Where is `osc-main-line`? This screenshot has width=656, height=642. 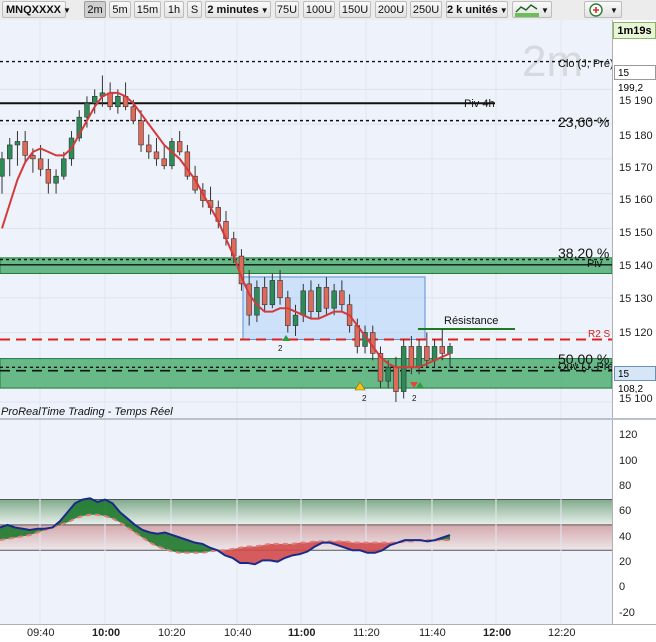 osc-main-line is located at coordinates (225, 531).